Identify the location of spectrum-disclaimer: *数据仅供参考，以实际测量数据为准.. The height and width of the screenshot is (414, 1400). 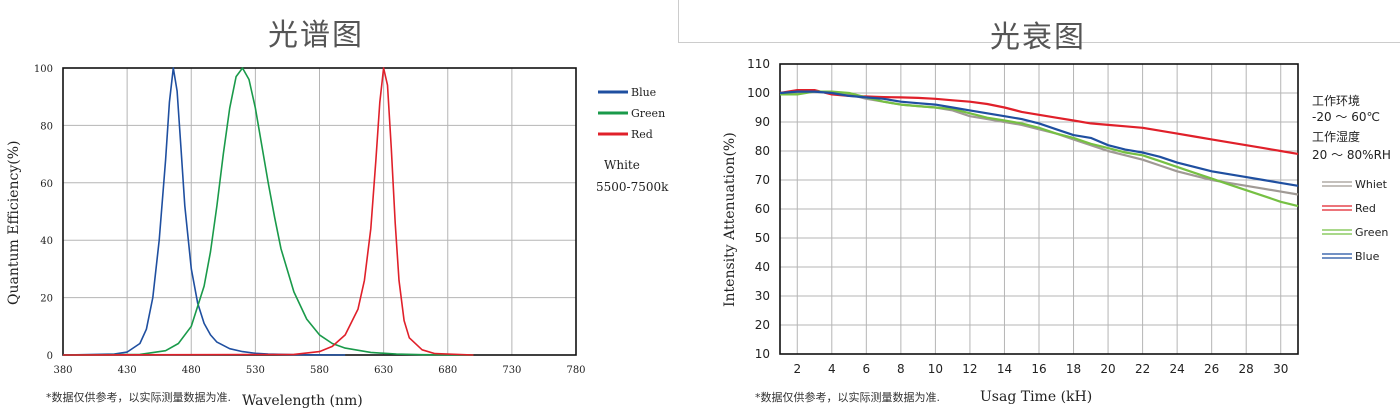
(138, 397).